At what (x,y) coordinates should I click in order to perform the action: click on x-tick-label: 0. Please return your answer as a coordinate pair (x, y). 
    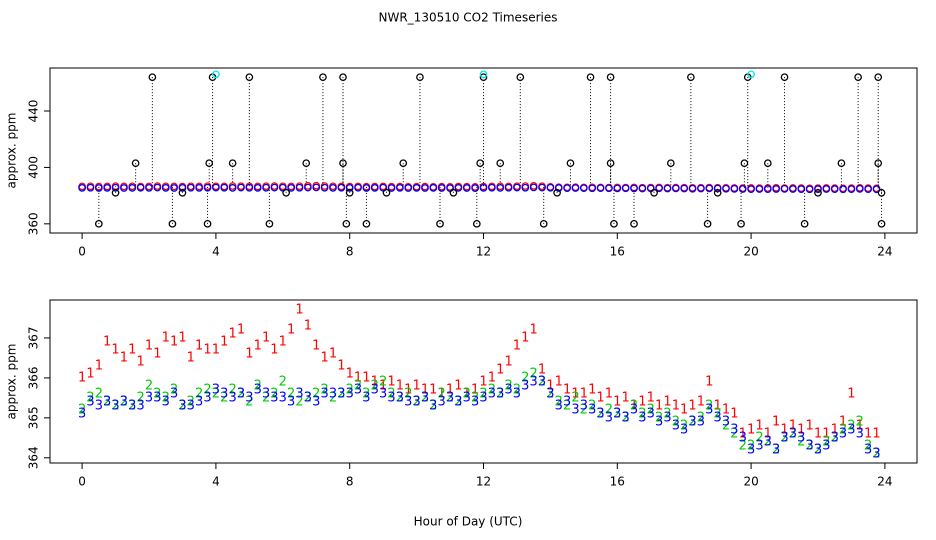
    Looking at the image, I should click on (82, 252).